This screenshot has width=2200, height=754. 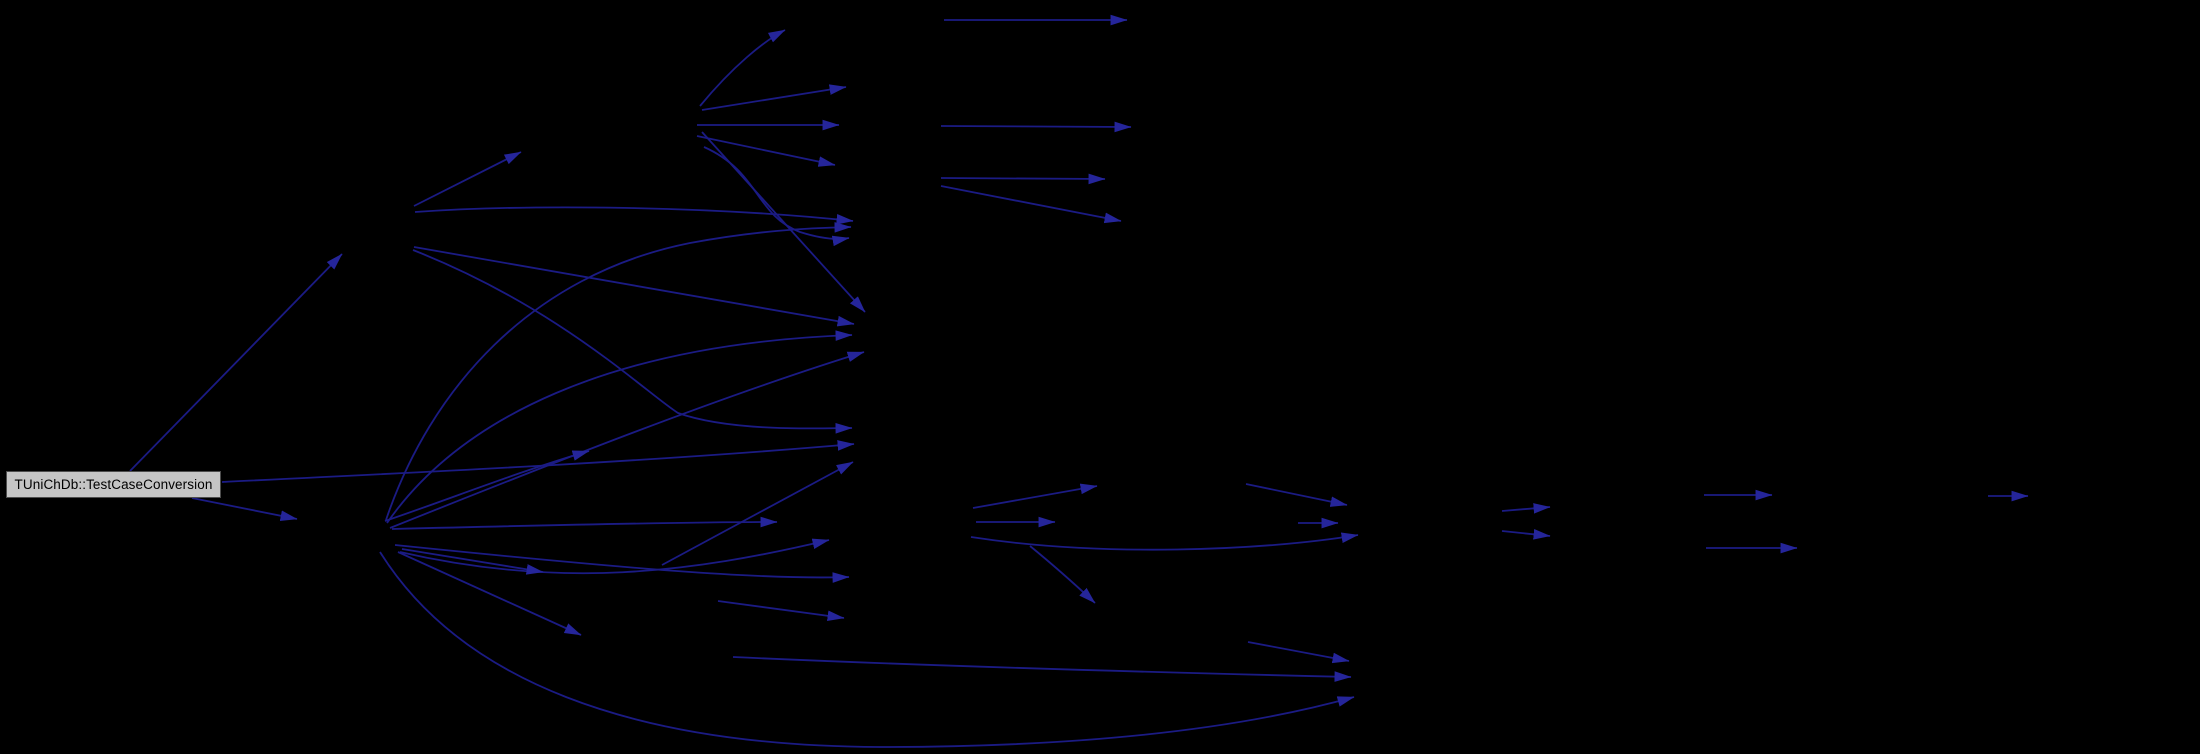 What do you see at coordinates (244, 509) in the screenshot?
I see `edge-root-to-hub2` at bounding box center [244, 509].